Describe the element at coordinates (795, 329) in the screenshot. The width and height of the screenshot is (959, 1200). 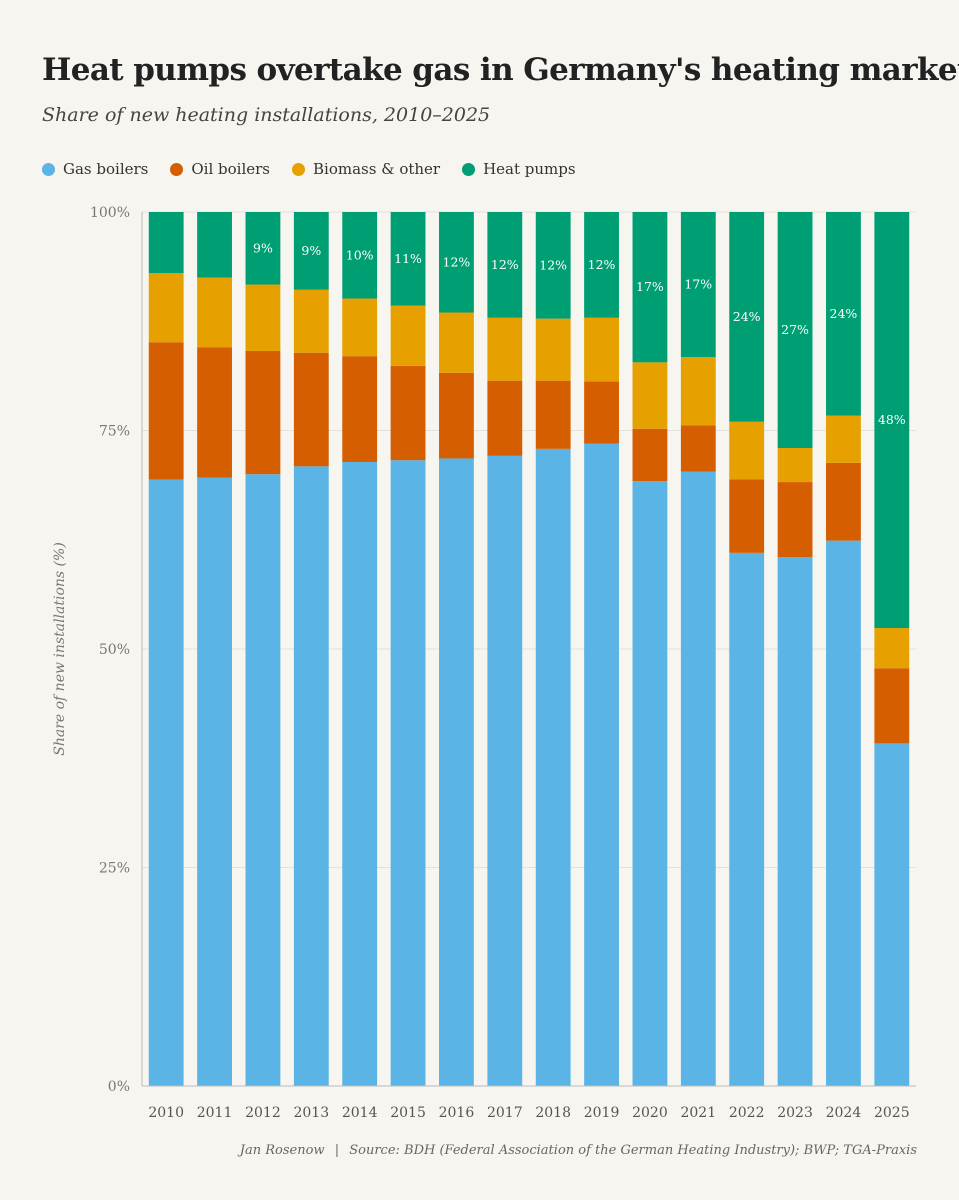
I see `data-label-heat-pumps-2023: 27%` at that location.